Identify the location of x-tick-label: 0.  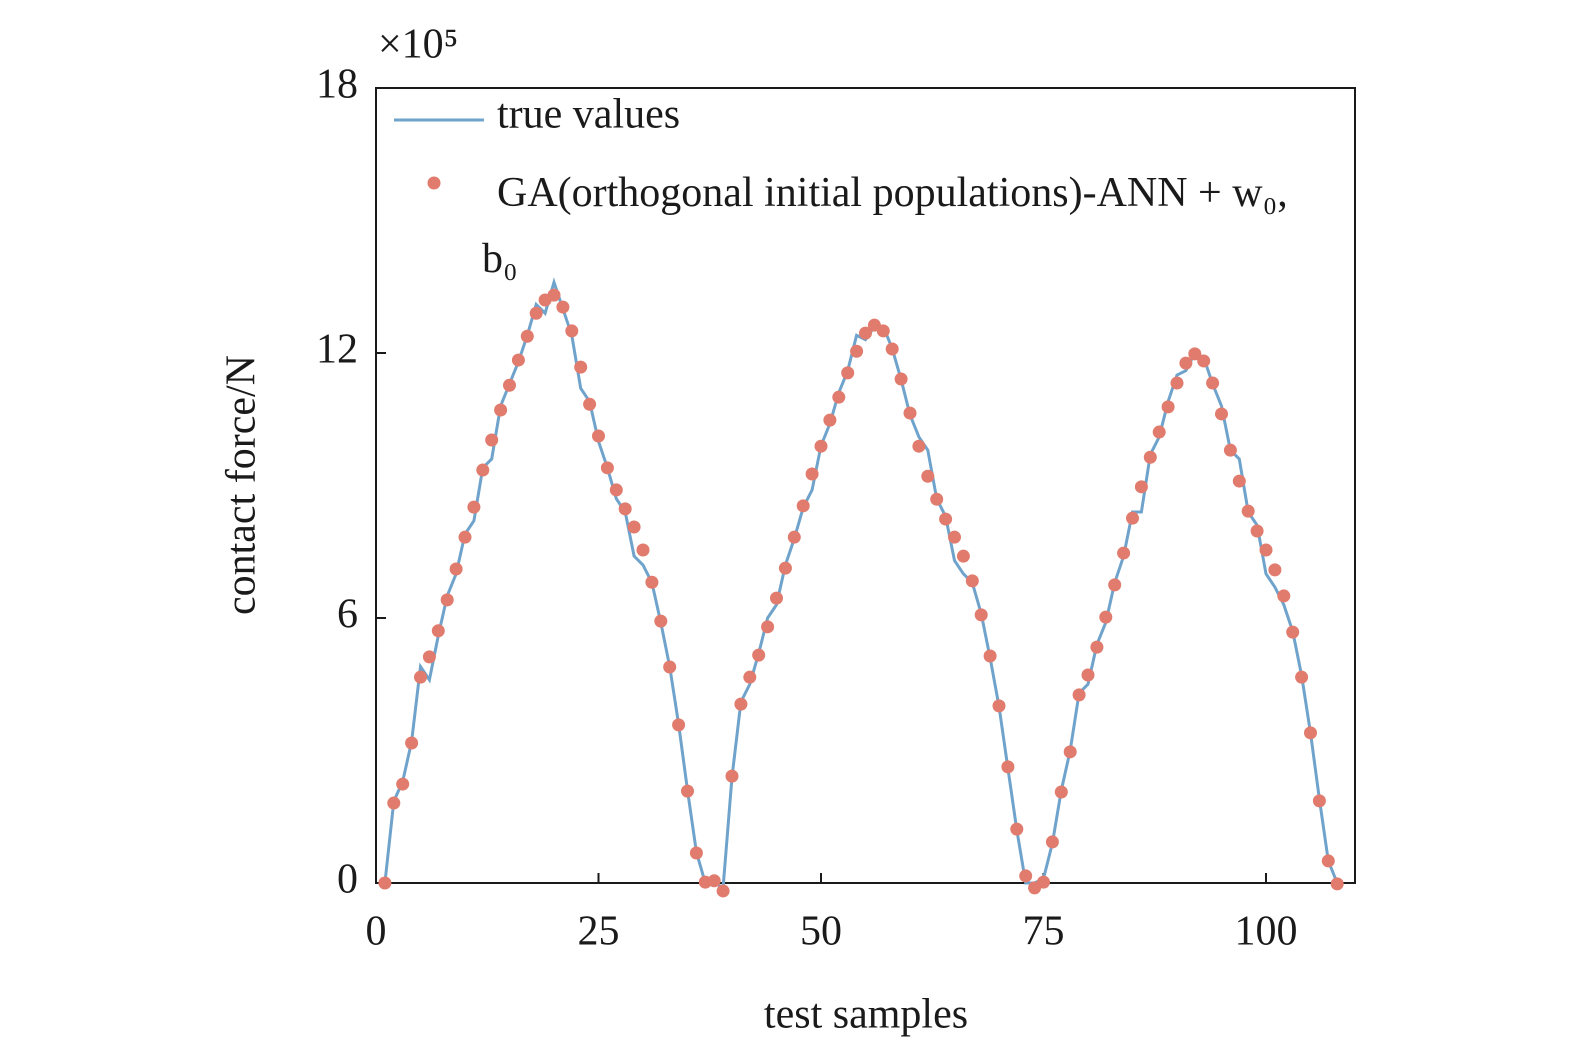
(376, 932).